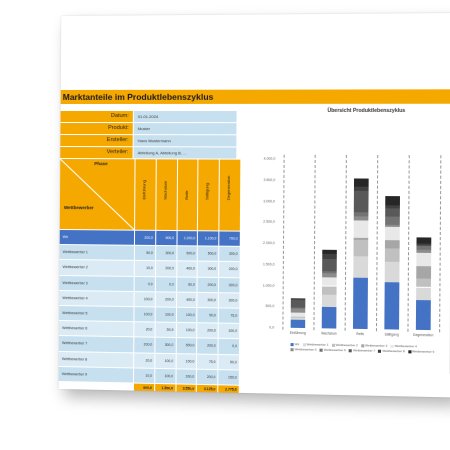  Describe the element at coordinates (269, 200) in the screenshot. I see `y-tick-label: 3.000,0` at that location.